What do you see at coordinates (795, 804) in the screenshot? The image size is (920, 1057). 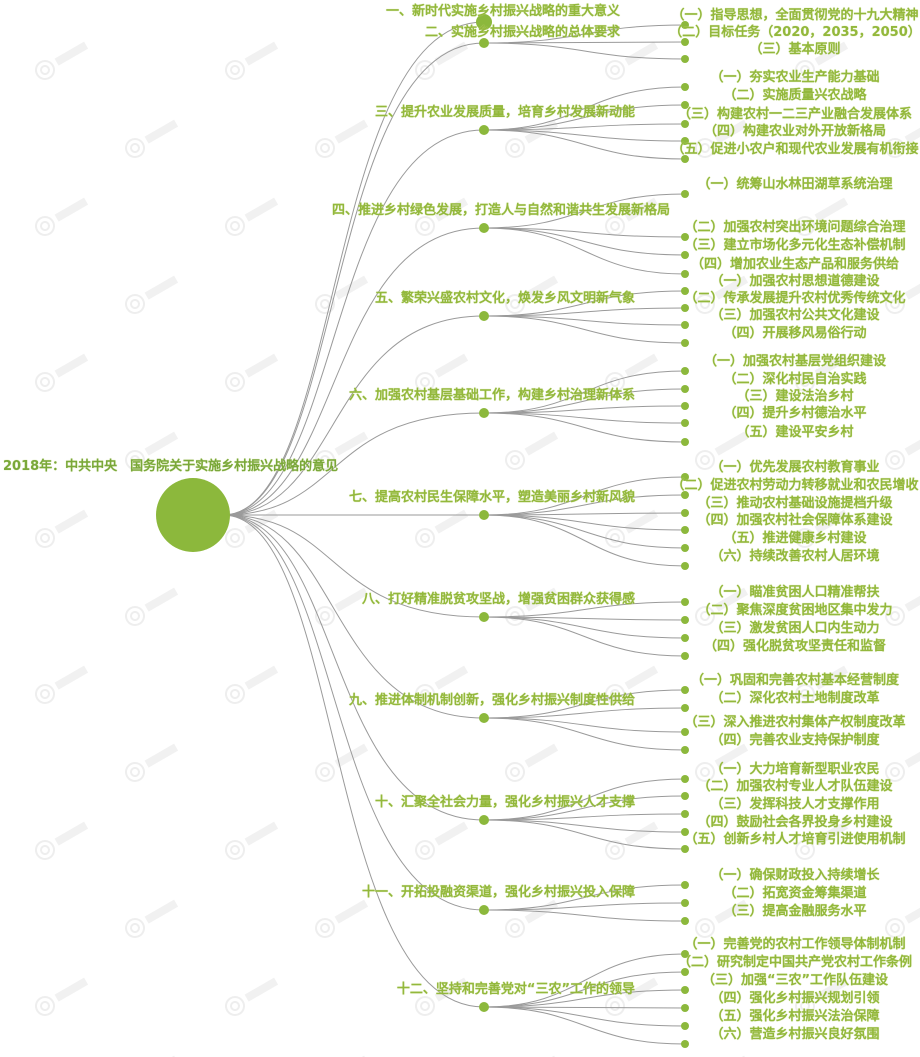 I see `leaf-label: （三）发挥科技人才支撑作用` at bounding box center [795, 804].